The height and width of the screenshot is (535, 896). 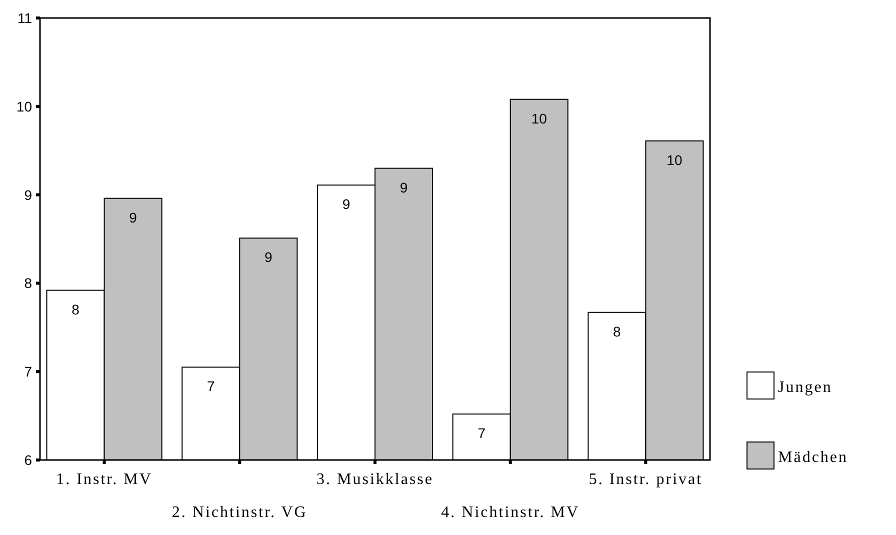 What do you see at coordinates (375, 479) in the screenshot?
I see `x-tick-label: 3. Musikklasse` at bounding box center [375, 479].